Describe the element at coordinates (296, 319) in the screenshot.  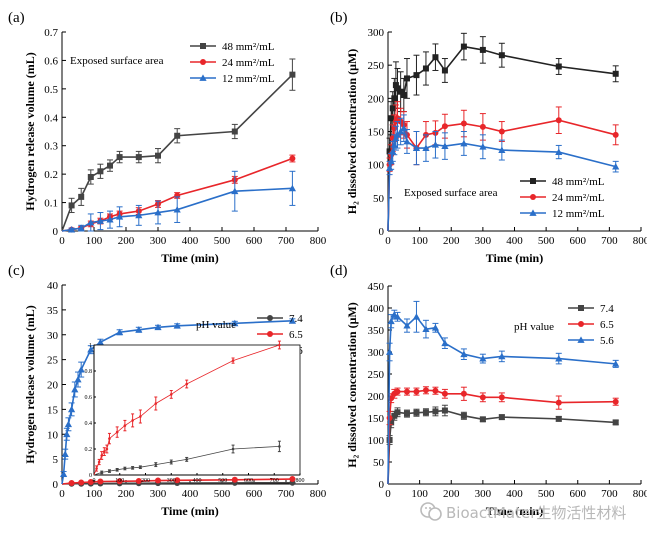
I see `legend-label: 7.4` at that location.